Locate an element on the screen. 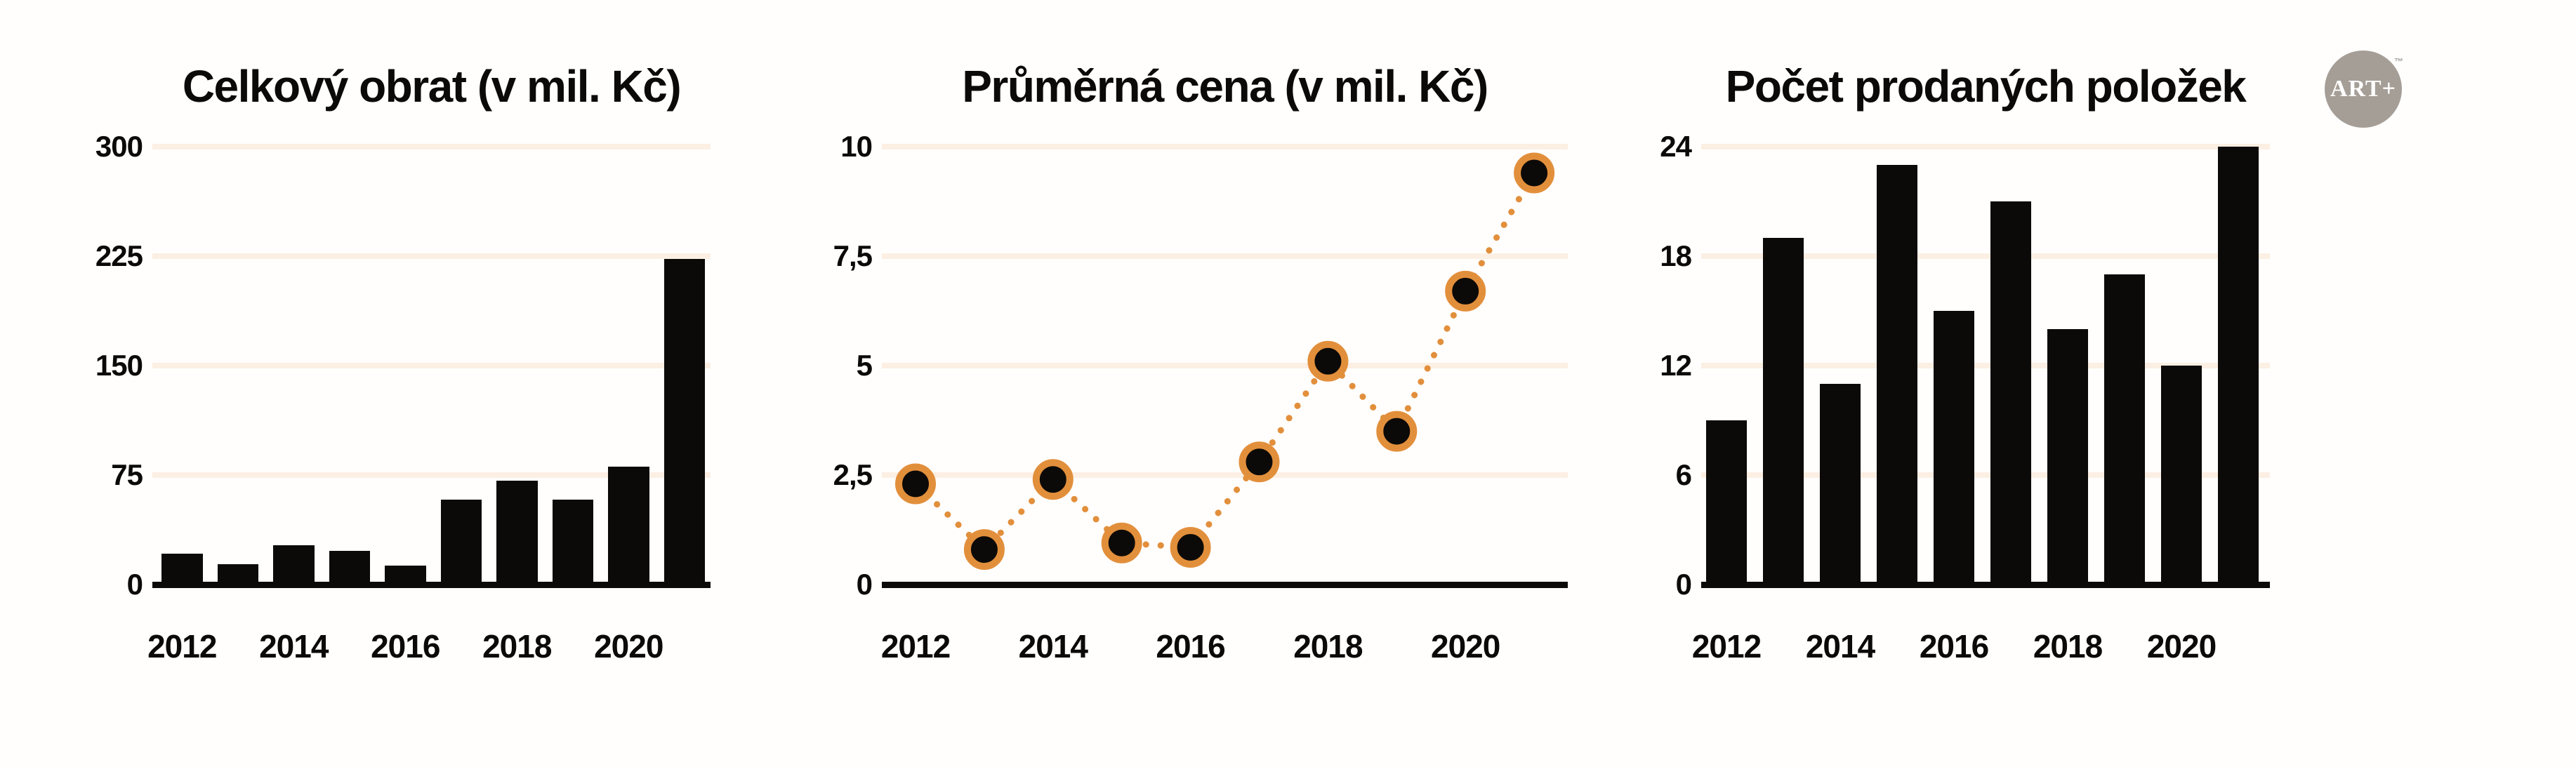  y-axis-tick-label: 300 is located at coordinates (119, 146).